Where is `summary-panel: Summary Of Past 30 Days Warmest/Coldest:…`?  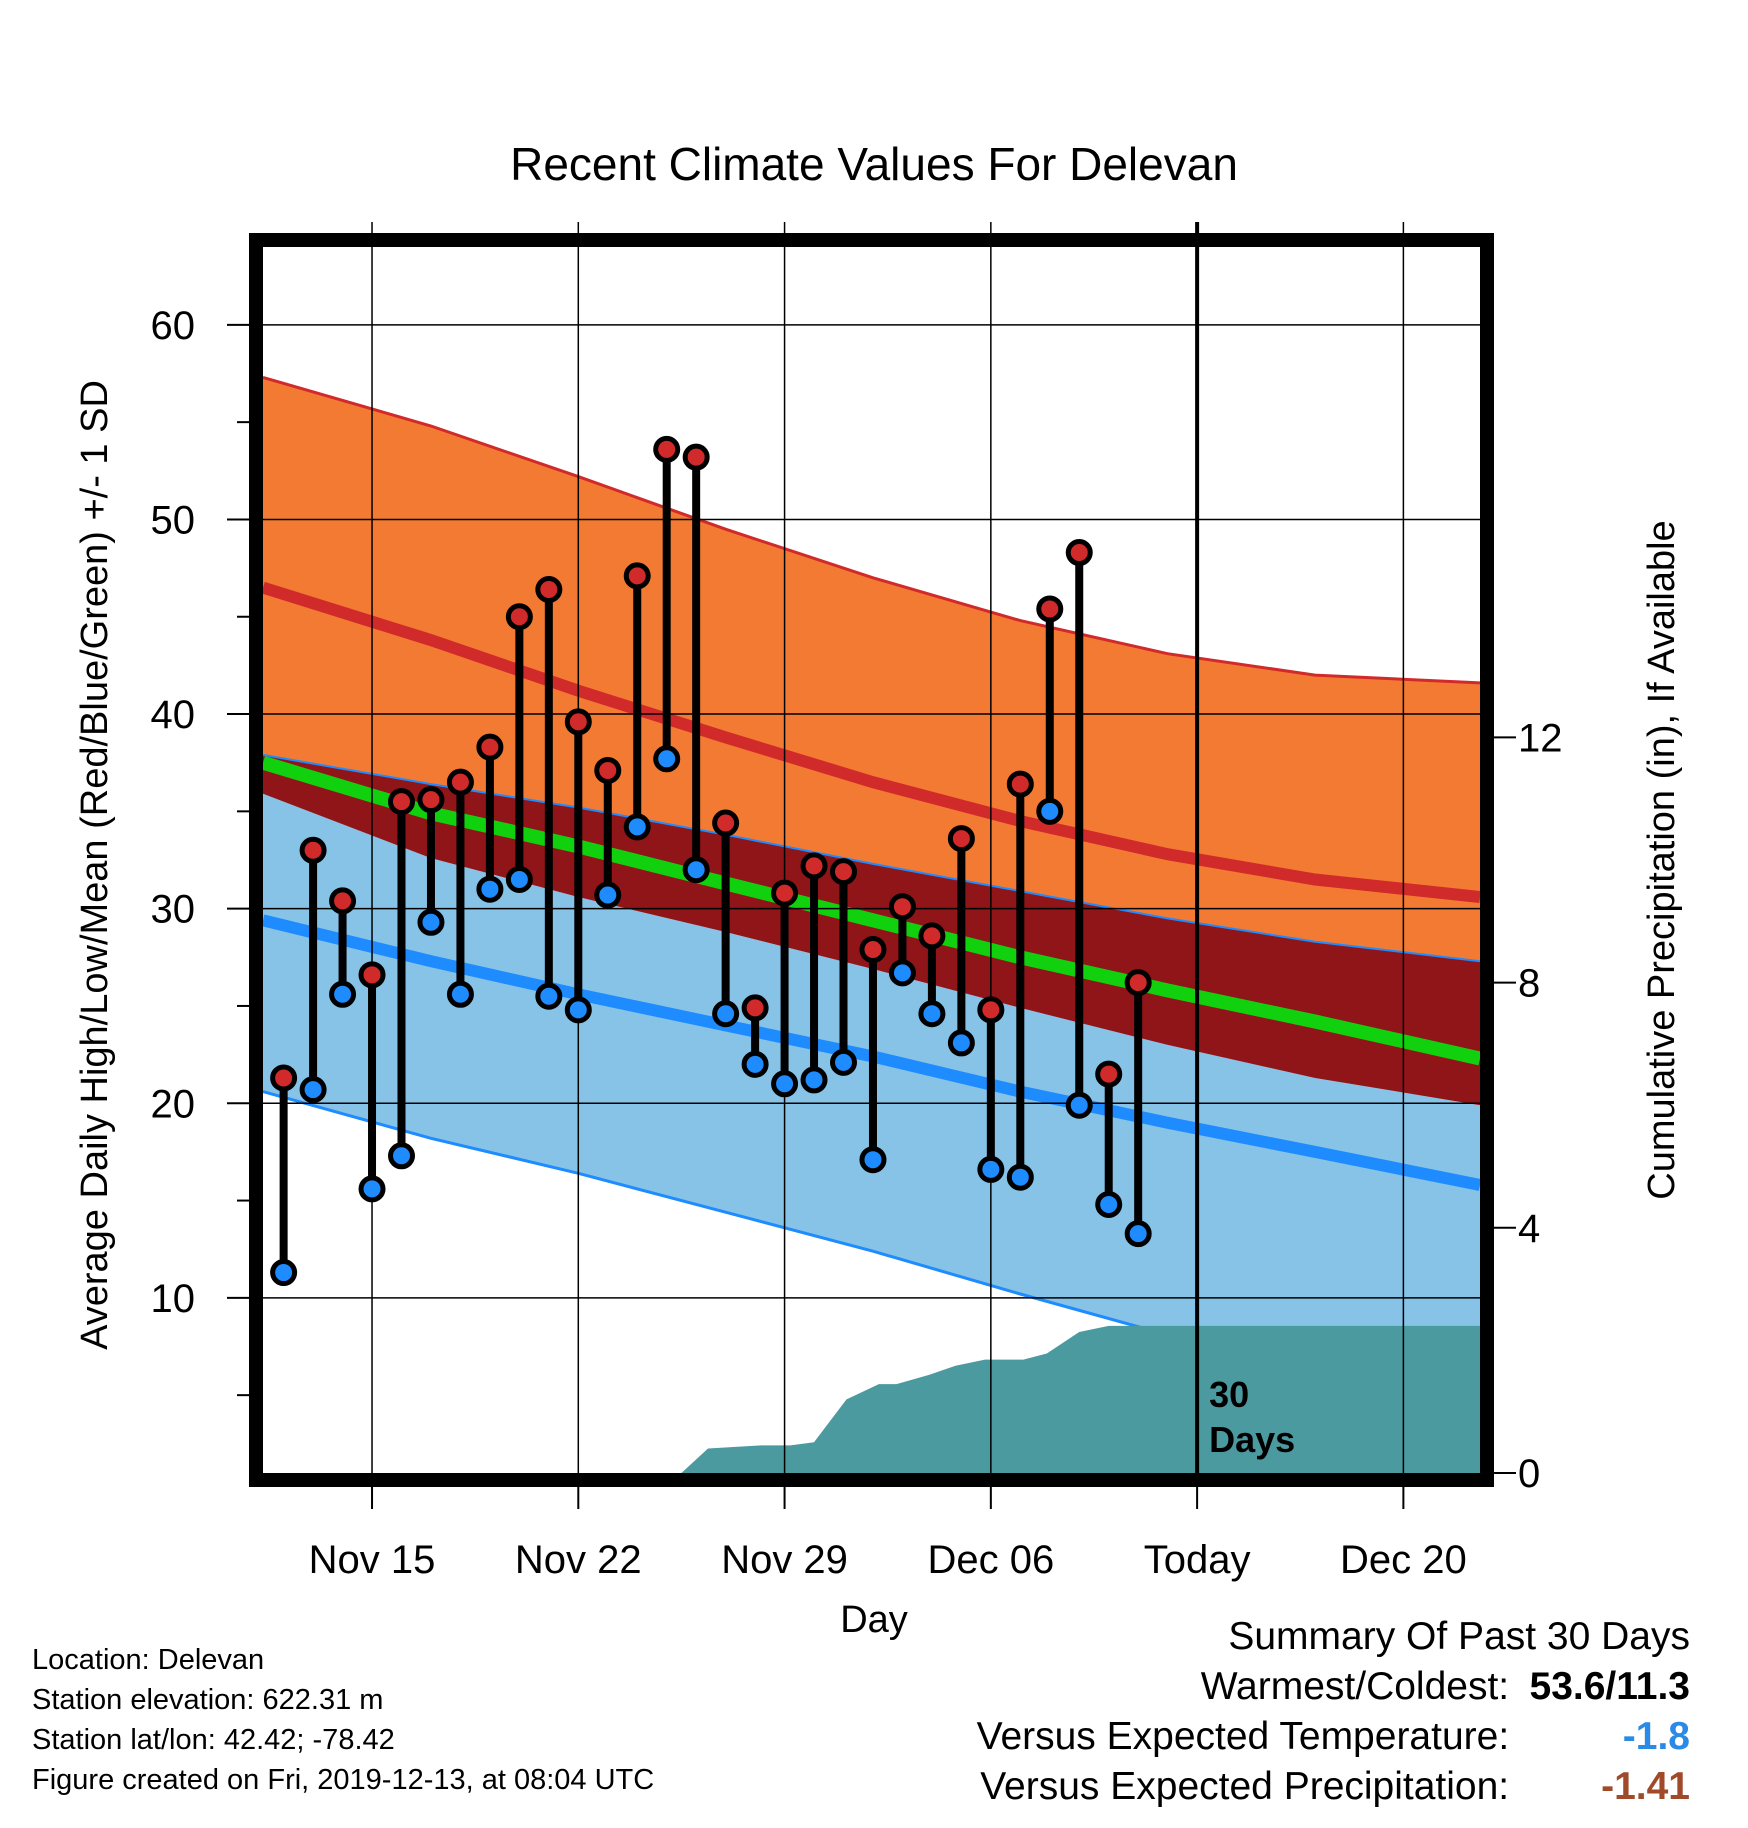 summary-panel: Summary Of Past 30 Days Warmest/Coldest:… is located at coordinates (1333, 1712).